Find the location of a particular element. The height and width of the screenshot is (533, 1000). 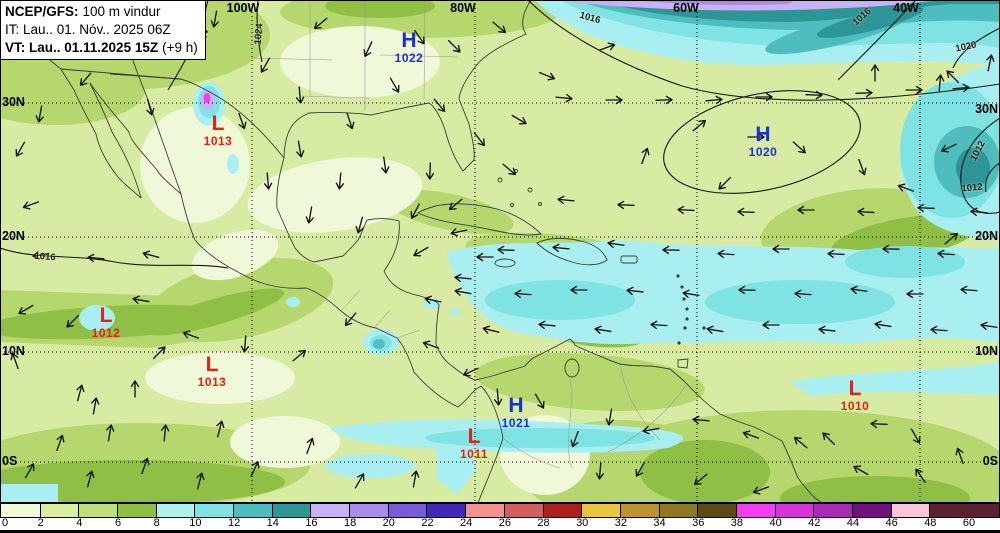

colorbar-tick: 12 is located at coordinates (234, 523).